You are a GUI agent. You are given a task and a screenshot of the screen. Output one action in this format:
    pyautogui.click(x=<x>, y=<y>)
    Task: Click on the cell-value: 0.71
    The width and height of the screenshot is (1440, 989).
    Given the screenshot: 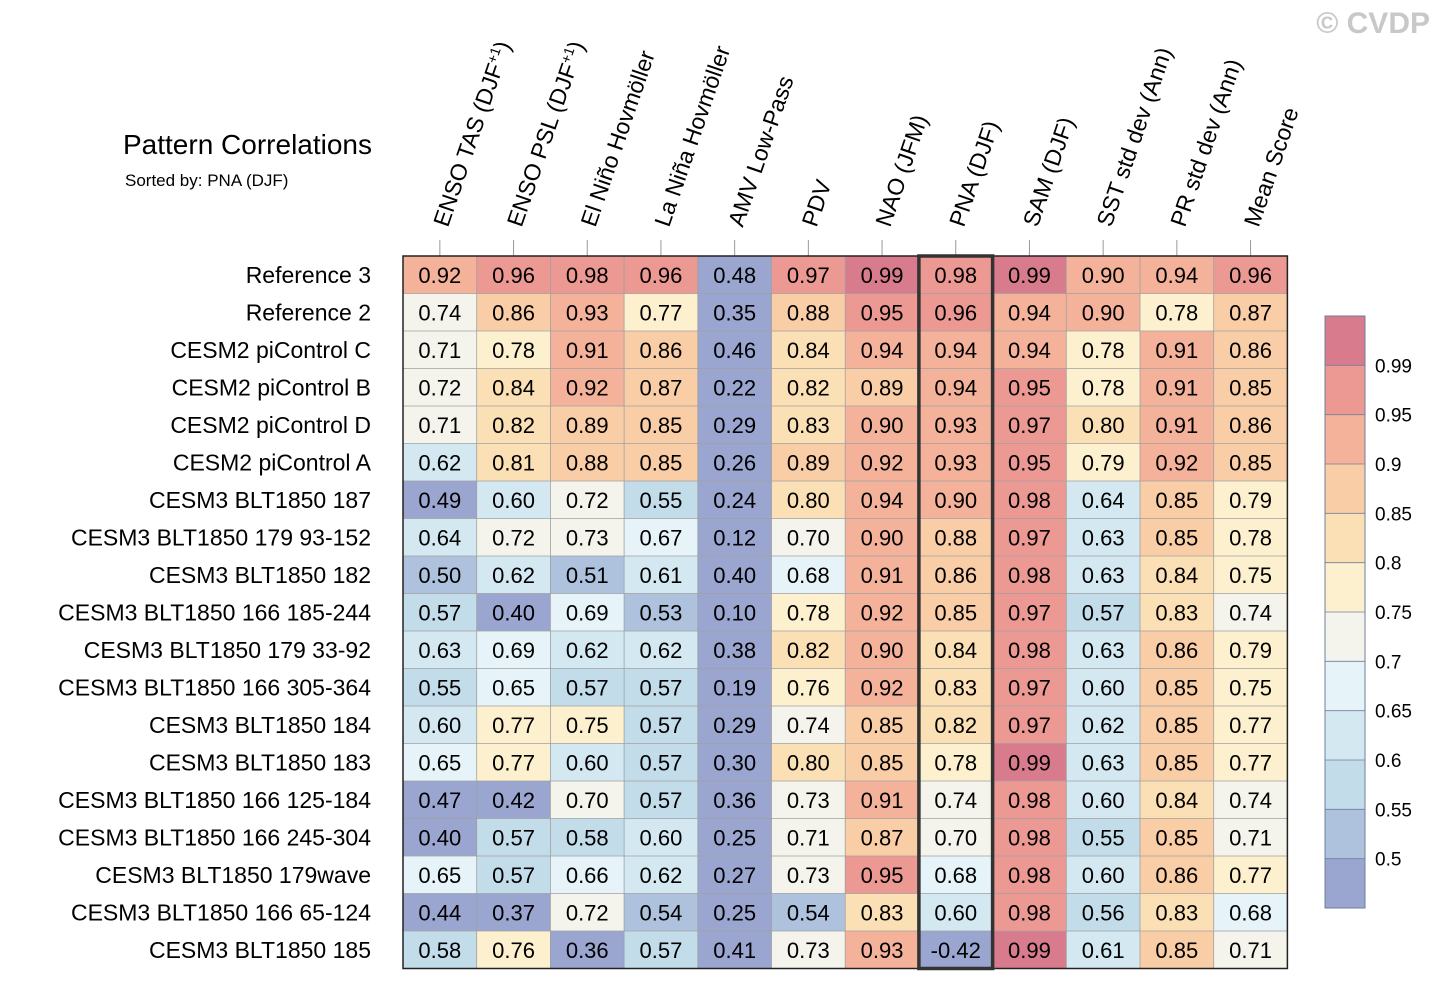 What is the action you would take?
    pyautogui.click(x=808, y=837)
    